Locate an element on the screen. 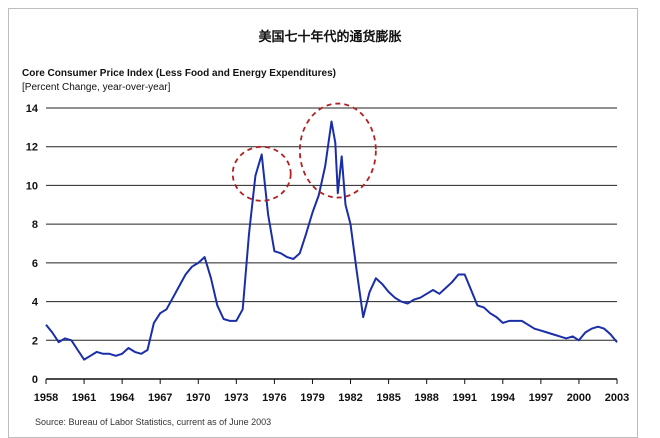 The height and width of the screenshot is (438, 660). x-tick-label: 1982 is located at coordinates (350, 398).